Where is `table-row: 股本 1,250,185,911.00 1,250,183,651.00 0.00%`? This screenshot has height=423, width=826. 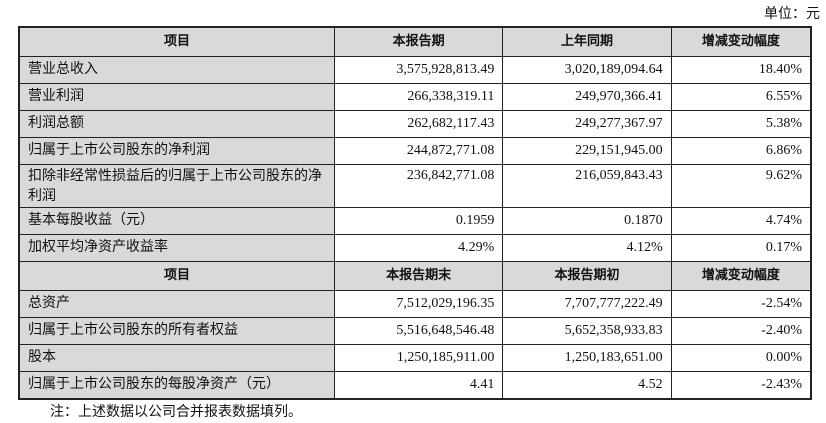 table-row: 股本 1,250,185,911.00 1,250,183,651.00 0.00% is located at coordinates (415, 358).